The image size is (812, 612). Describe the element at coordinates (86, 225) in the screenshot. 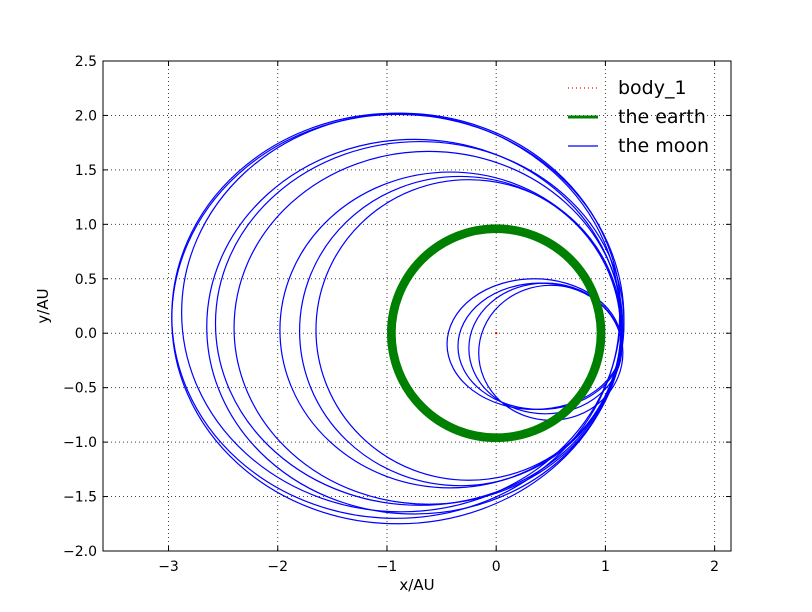

I see `y-tick-label: 1.0` at that location.